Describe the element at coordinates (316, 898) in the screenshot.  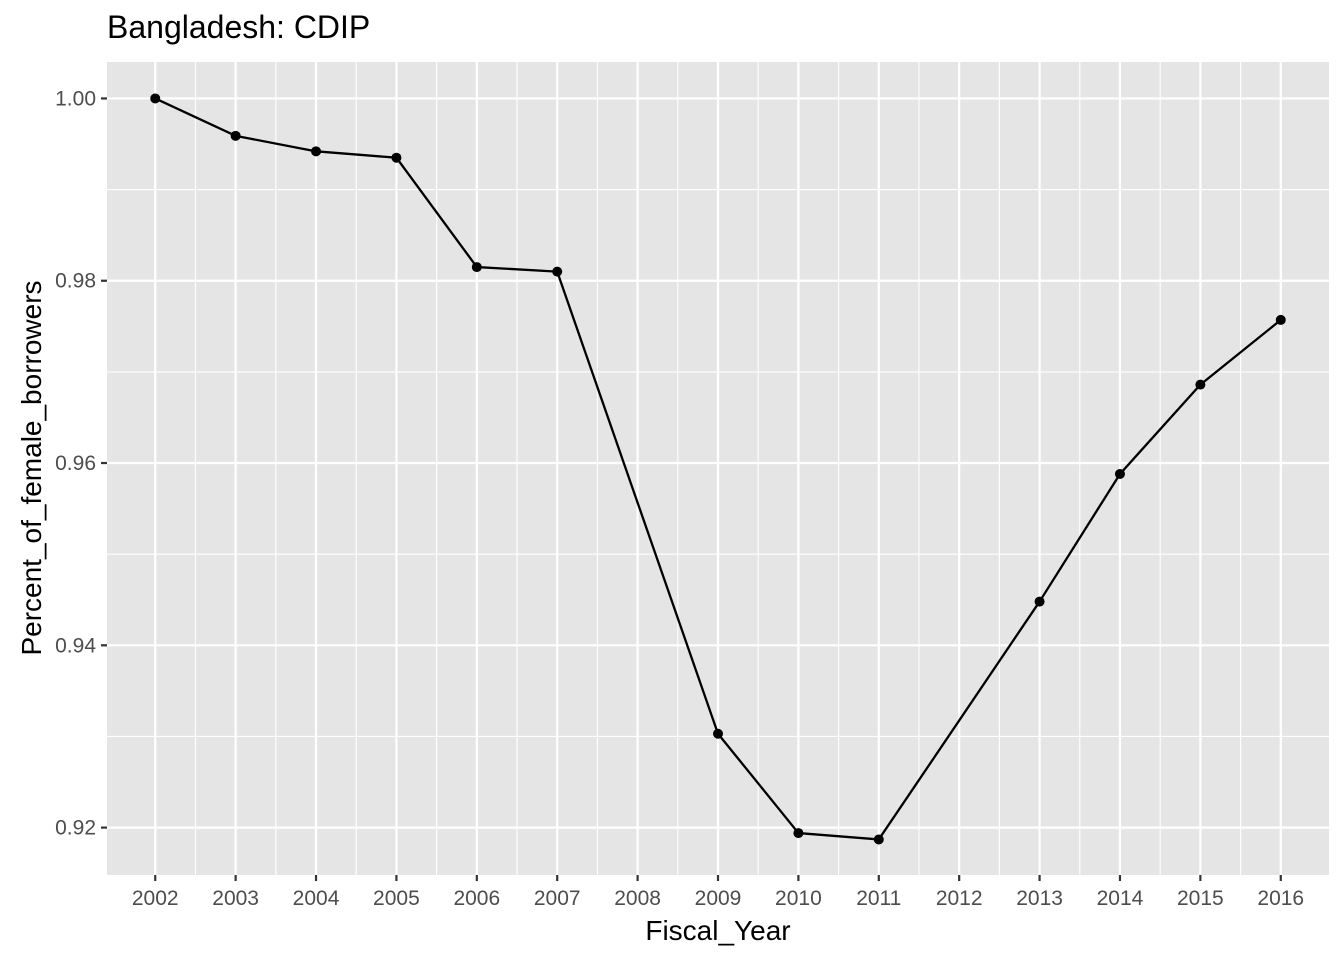
I see `x-tick-label: 2004` at that location.